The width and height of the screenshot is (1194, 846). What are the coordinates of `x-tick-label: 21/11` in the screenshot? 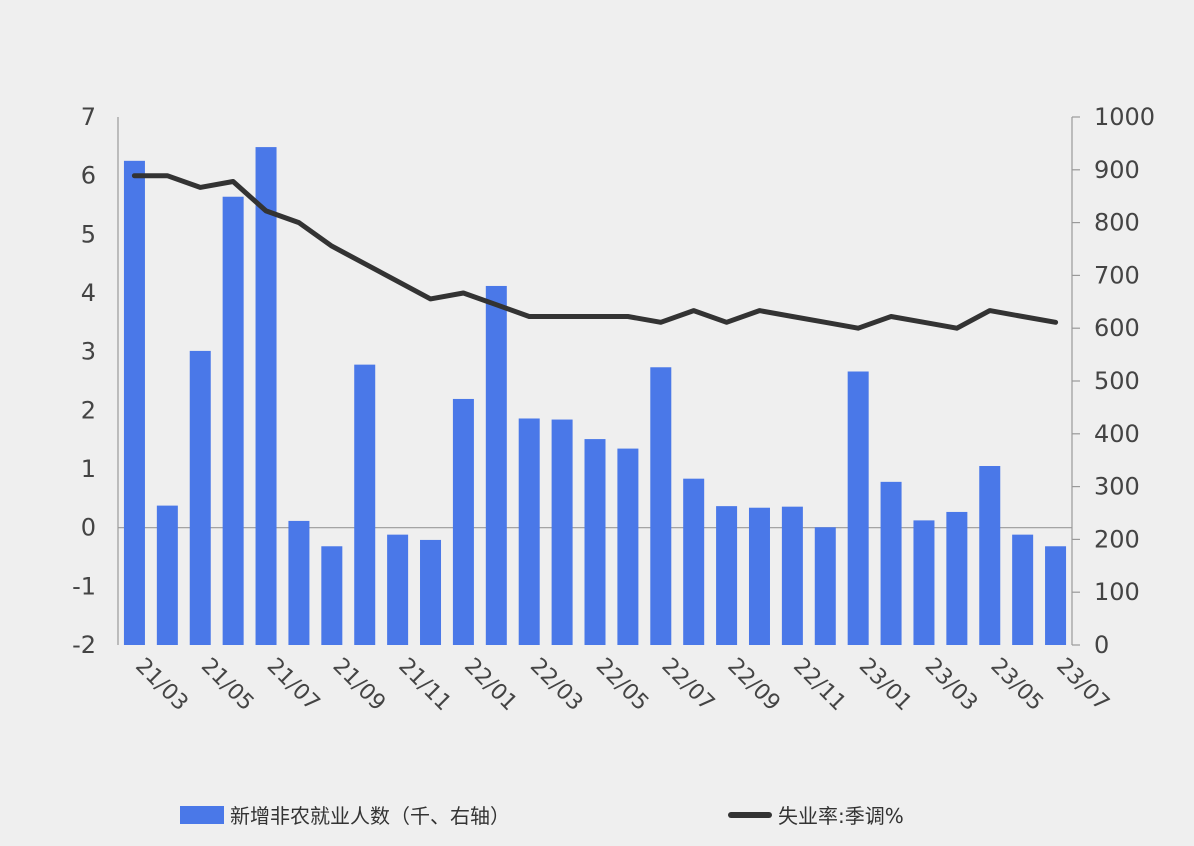 It's located at (424, 685).